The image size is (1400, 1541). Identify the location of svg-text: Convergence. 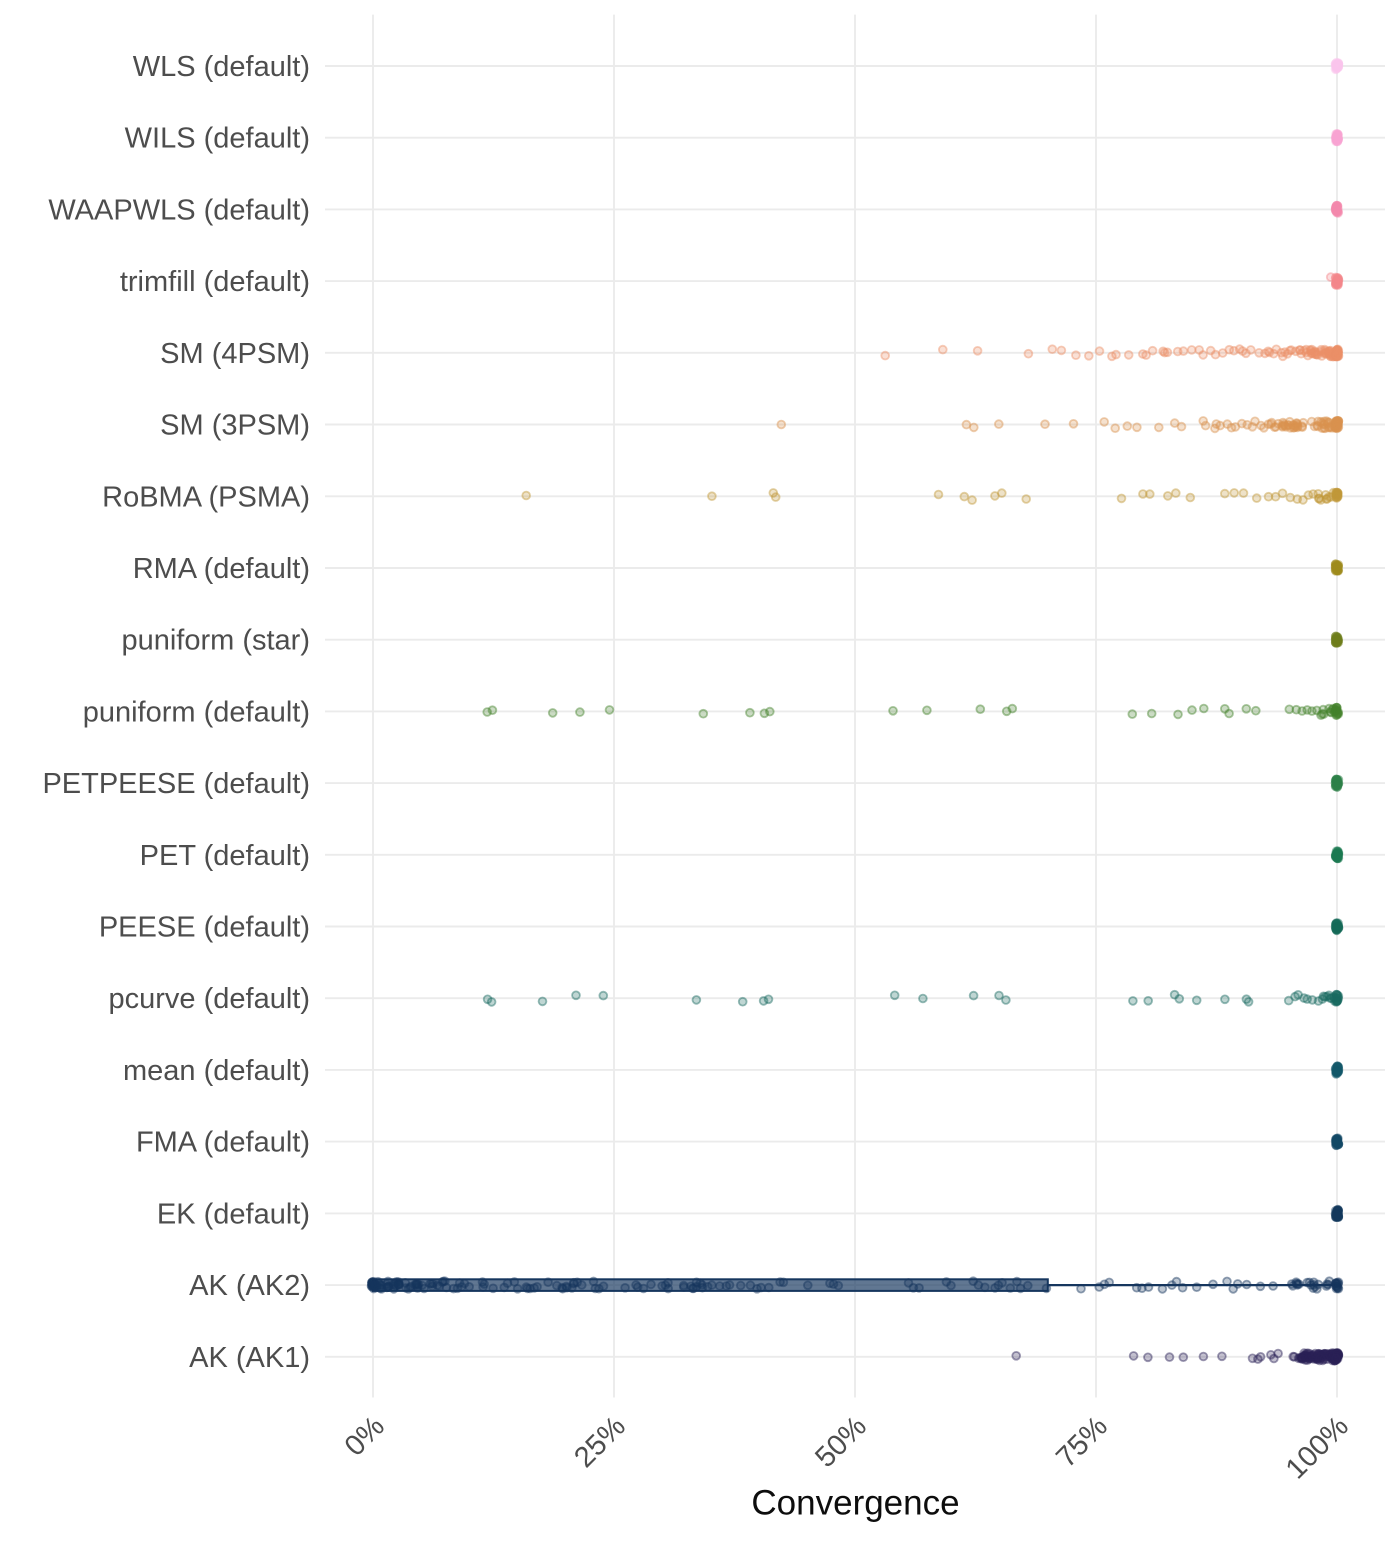
(855, 1503).